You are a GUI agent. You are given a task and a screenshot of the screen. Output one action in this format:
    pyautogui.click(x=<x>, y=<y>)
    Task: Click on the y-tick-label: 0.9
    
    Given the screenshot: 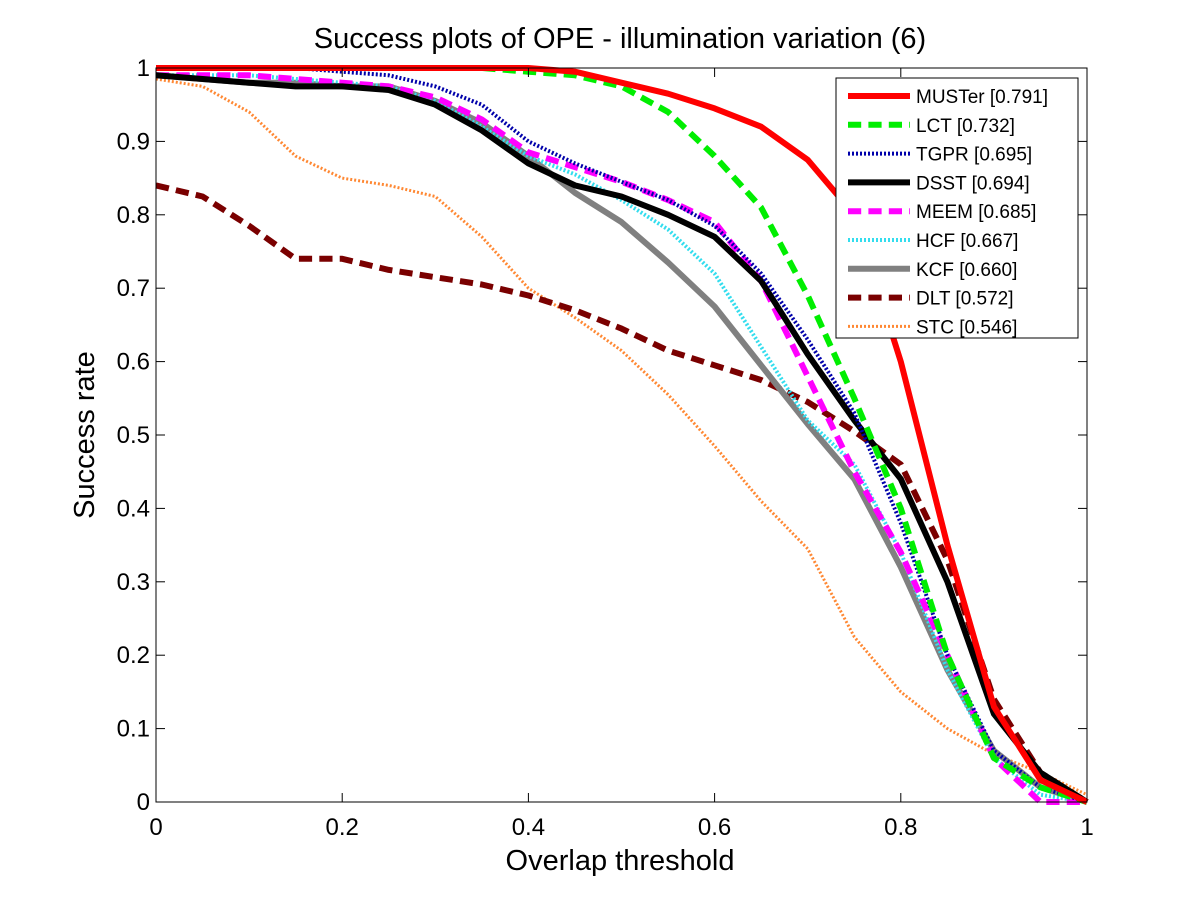 What is the action you would take?
    pyautogui.click(x=133, y=141)
    